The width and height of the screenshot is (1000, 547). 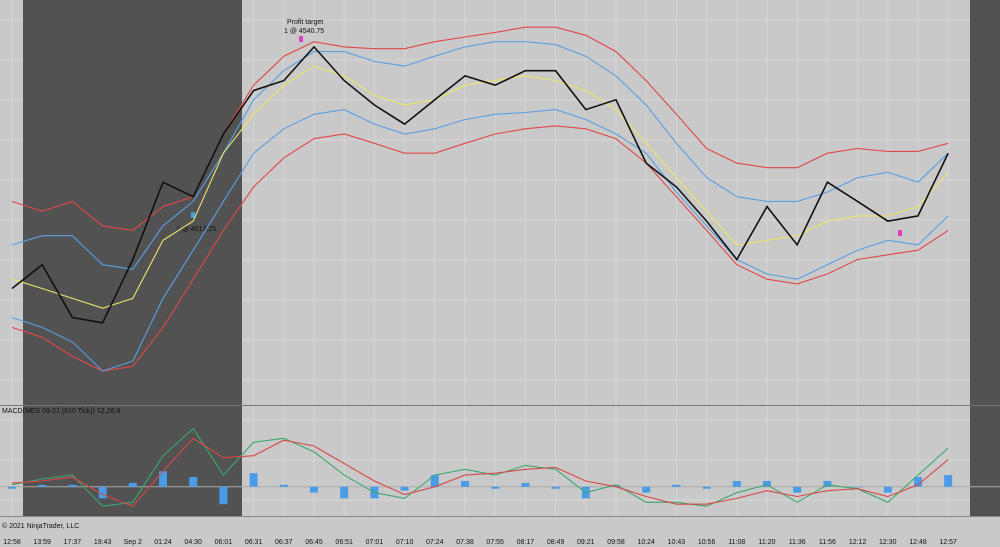 I want to click on x-tick-label: 11:08, so click(x=736, y=542).